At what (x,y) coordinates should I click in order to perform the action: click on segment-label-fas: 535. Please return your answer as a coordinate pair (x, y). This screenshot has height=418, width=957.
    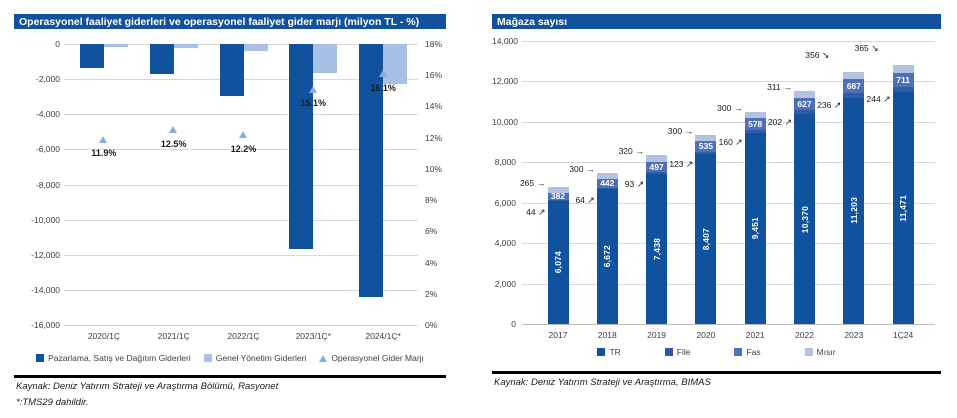
    Looking at the image, I should click on (705, 146).